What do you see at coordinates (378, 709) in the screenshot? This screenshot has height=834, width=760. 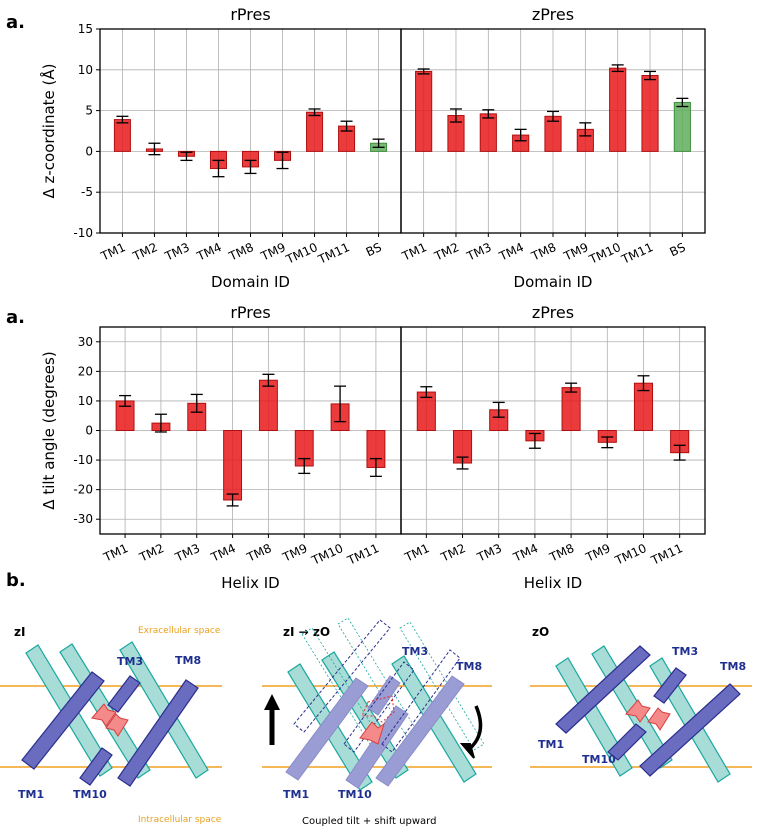 I see `arrow-outline-icon` at bounding box center [378, 709].